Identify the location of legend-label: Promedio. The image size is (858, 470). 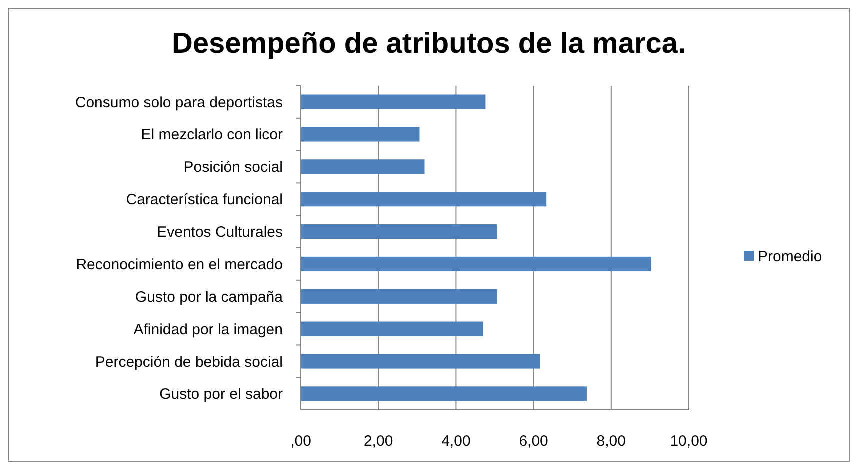
(790, 257).